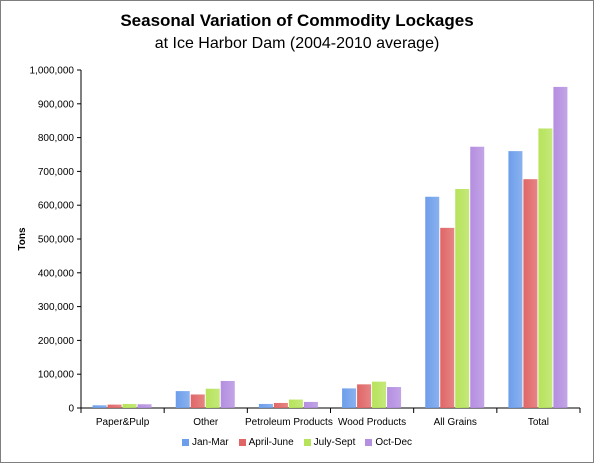  I want to click on y-tick-label: 900,000, so click(56, 104).